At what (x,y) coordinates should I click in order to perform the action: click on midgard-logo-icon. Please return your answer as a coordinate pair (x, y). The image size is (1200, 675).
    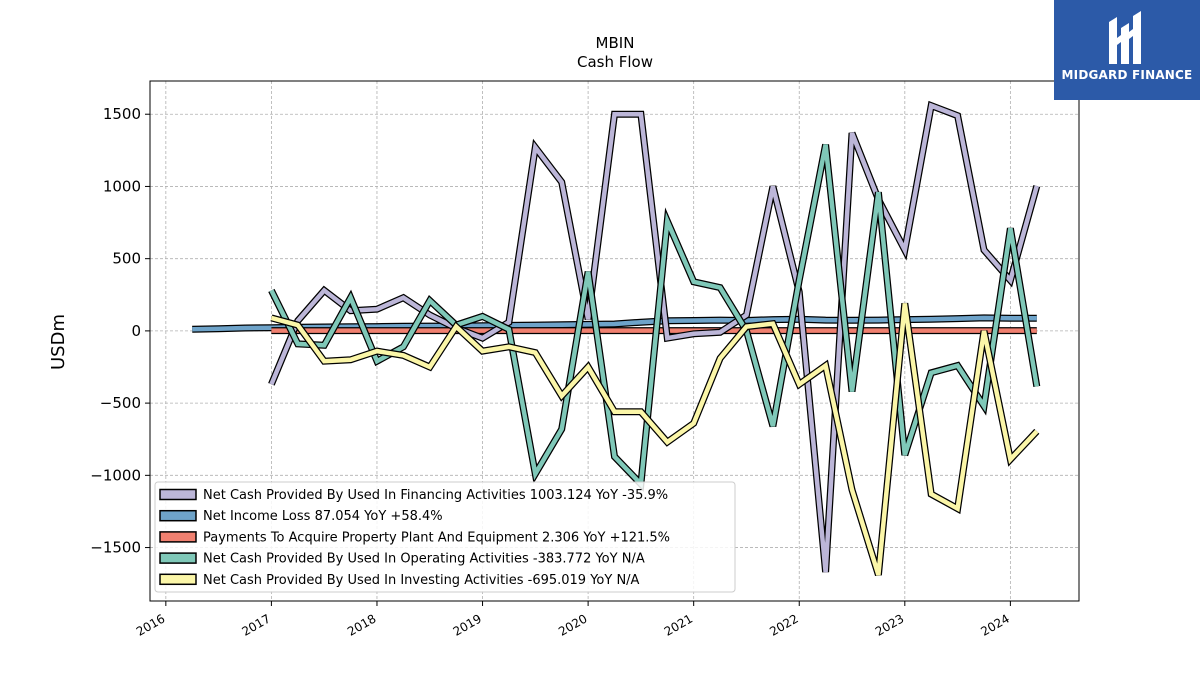
    Looking at the image, I should click on (1125, 37).